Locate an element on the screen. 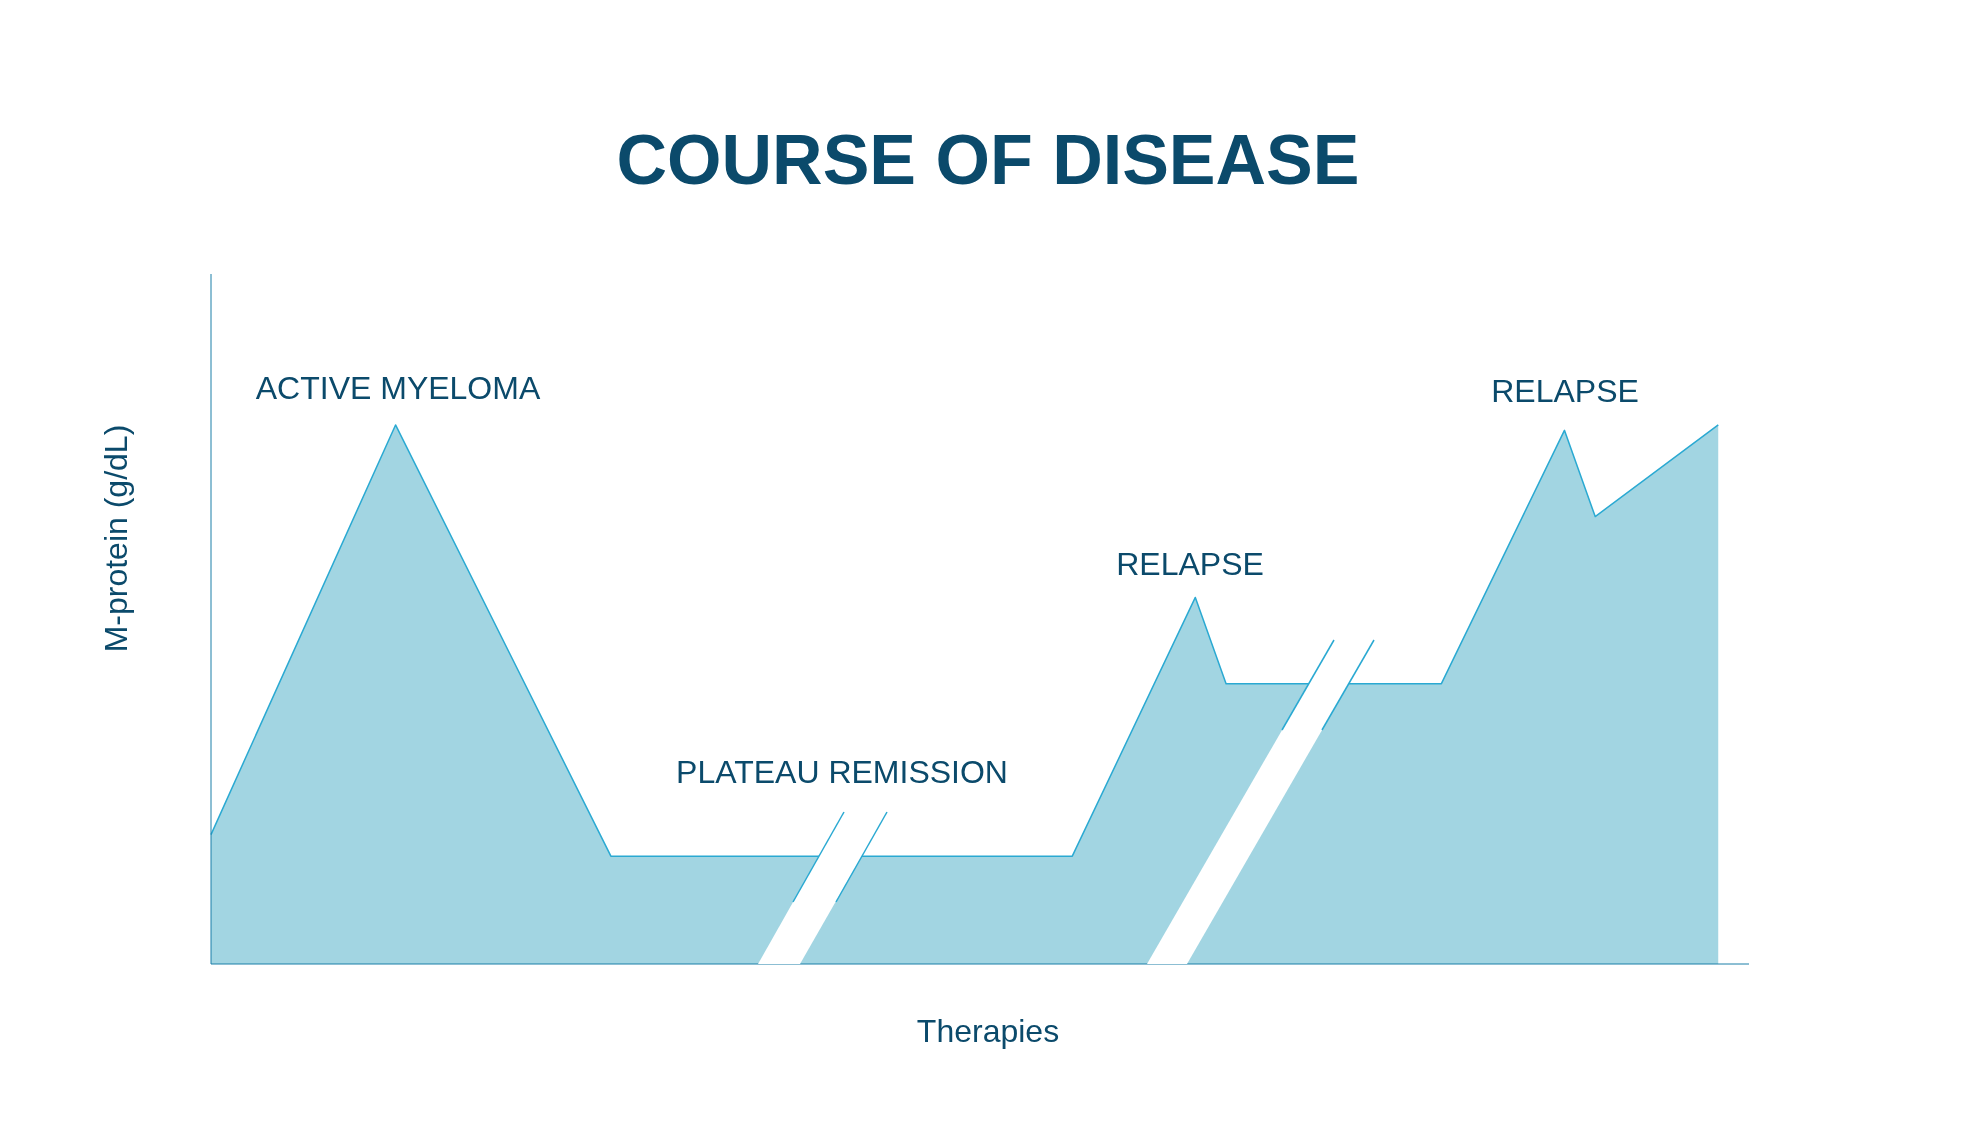  annotation: PLATEAU REMISSION is located at coordinates (842, 772).